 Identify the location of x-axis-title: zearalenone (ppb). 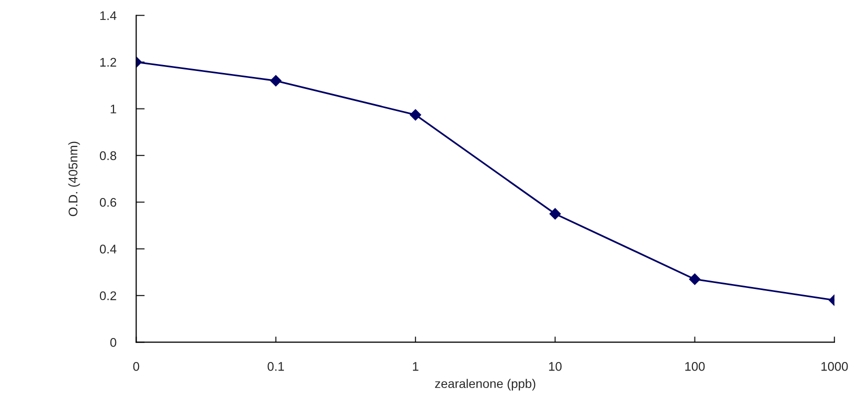
(485, 384).